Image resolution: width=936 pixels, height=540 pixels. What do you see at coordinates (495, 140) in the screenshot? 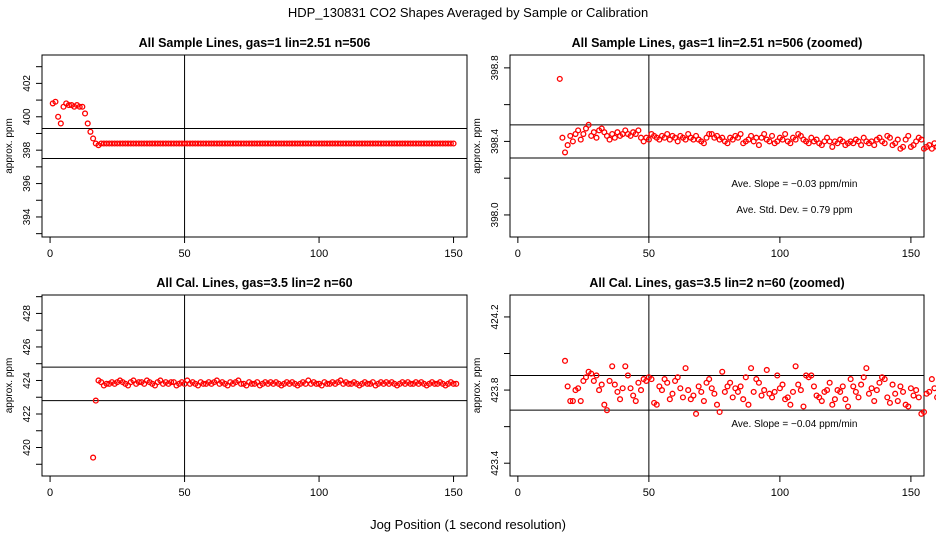
I see `y-tick-label: 398.4` at bounding box center [495, 140].